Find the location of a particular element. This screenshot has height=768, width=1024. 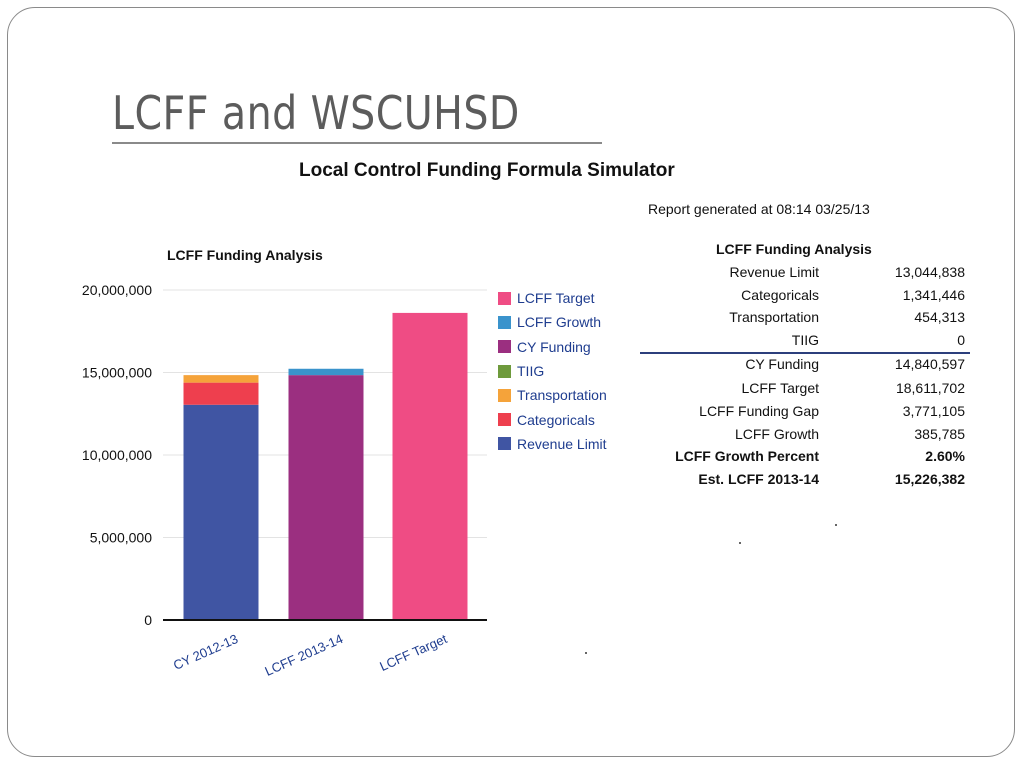

legend-item: TIIG is located at coordinates (552, 371).